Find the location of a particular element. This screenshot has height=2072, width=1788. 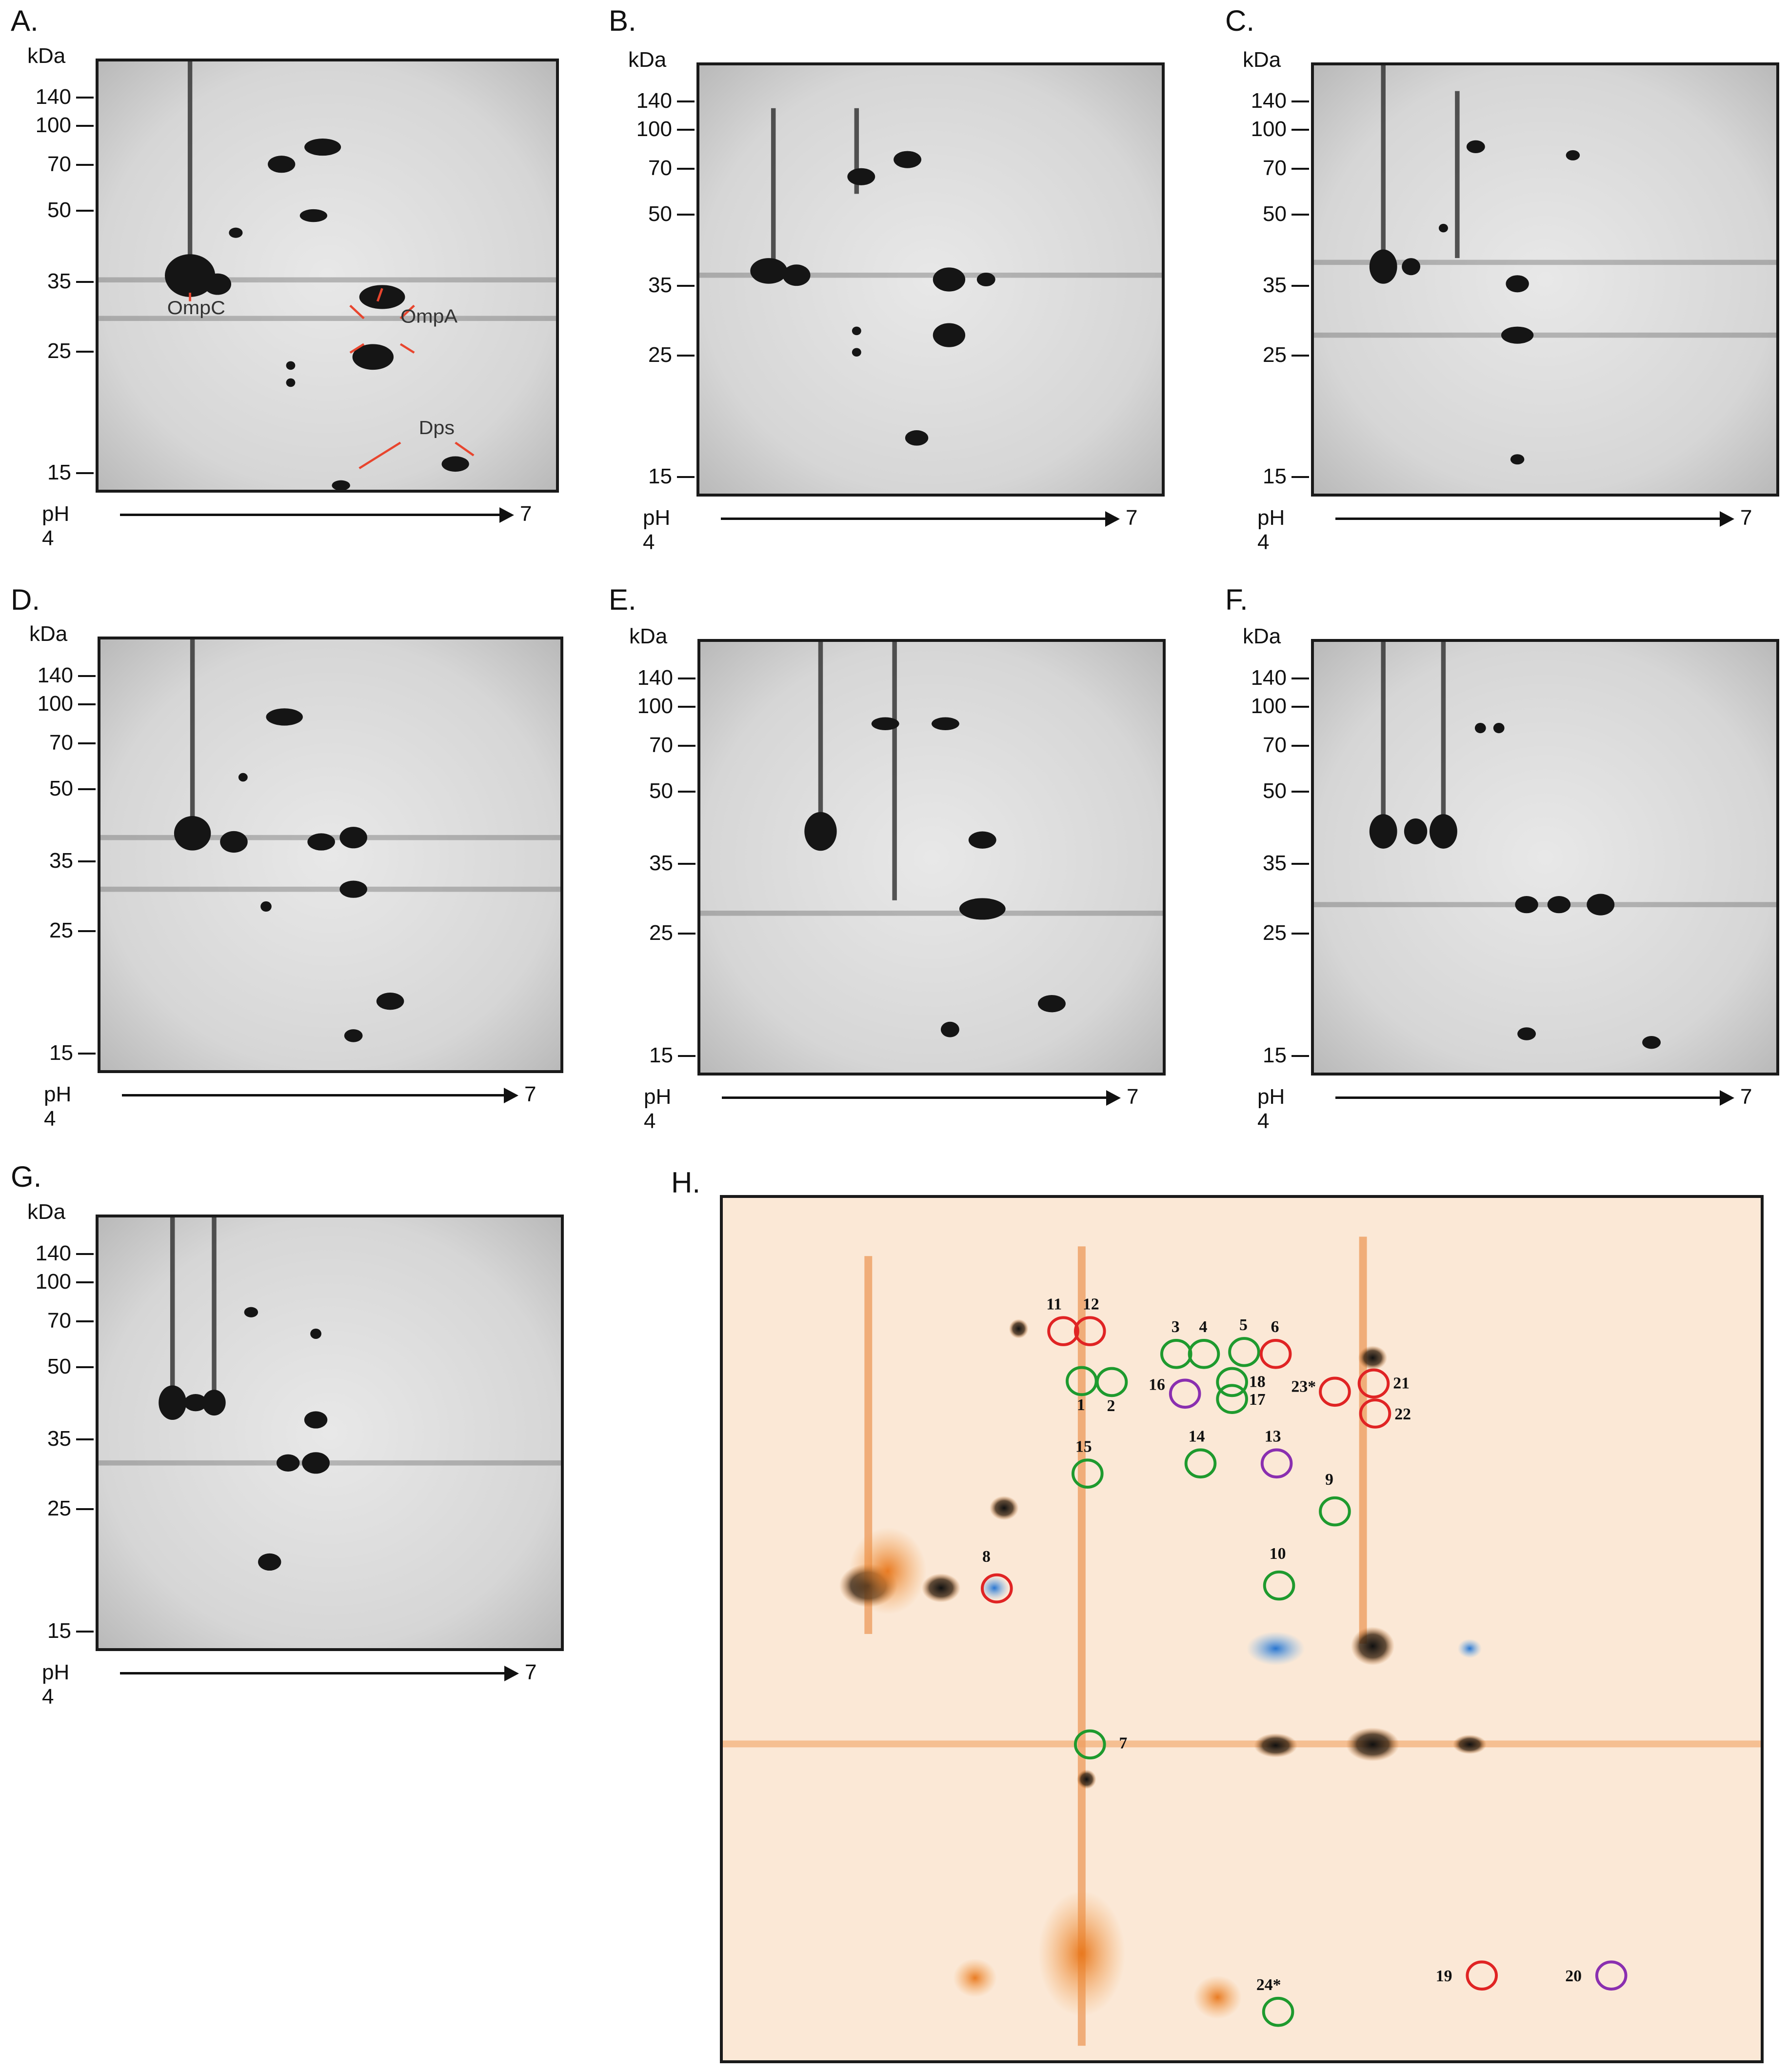

protein-annotation-label: OmpA is located at coordinates (428, 316).